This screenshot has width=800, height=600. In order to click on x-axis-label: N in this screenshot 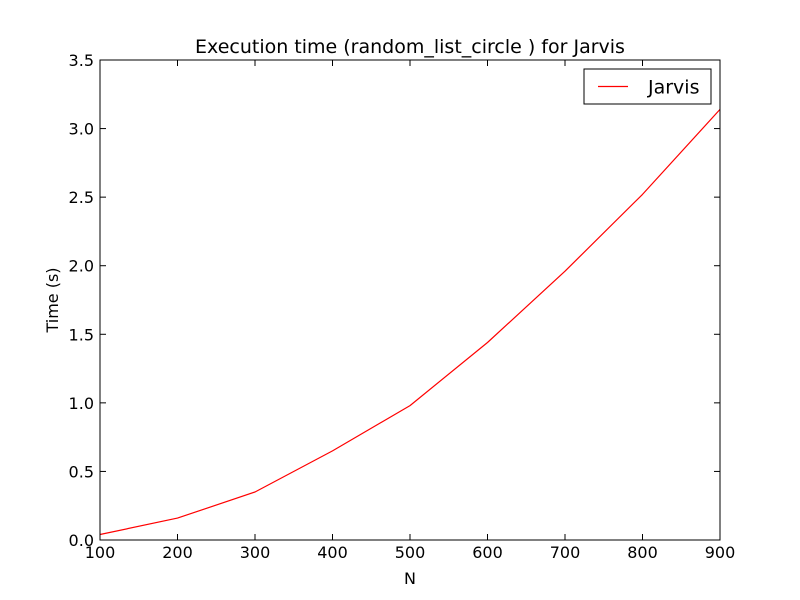, I will do `click(410, 578)`.